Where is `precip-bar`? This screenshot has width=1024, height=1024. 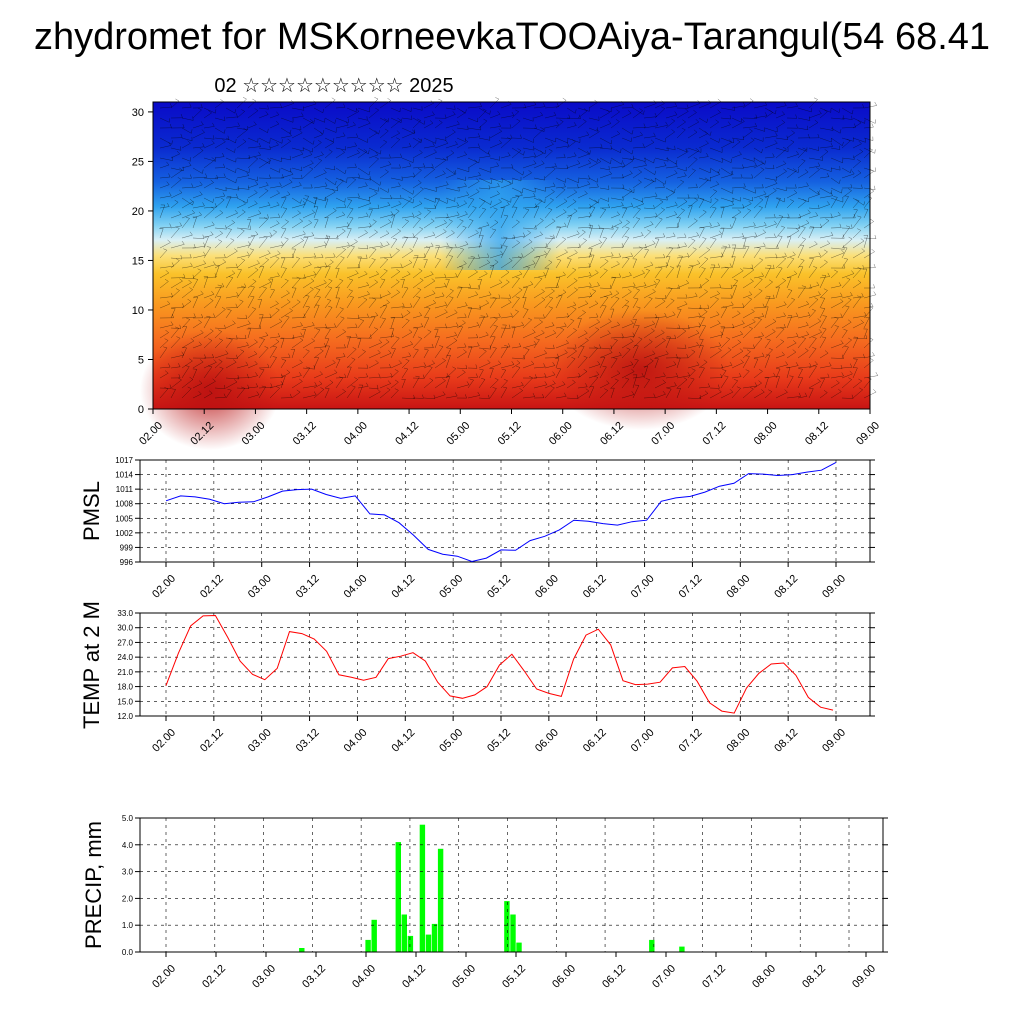 precip-bar is located at coordinates (302, 950).